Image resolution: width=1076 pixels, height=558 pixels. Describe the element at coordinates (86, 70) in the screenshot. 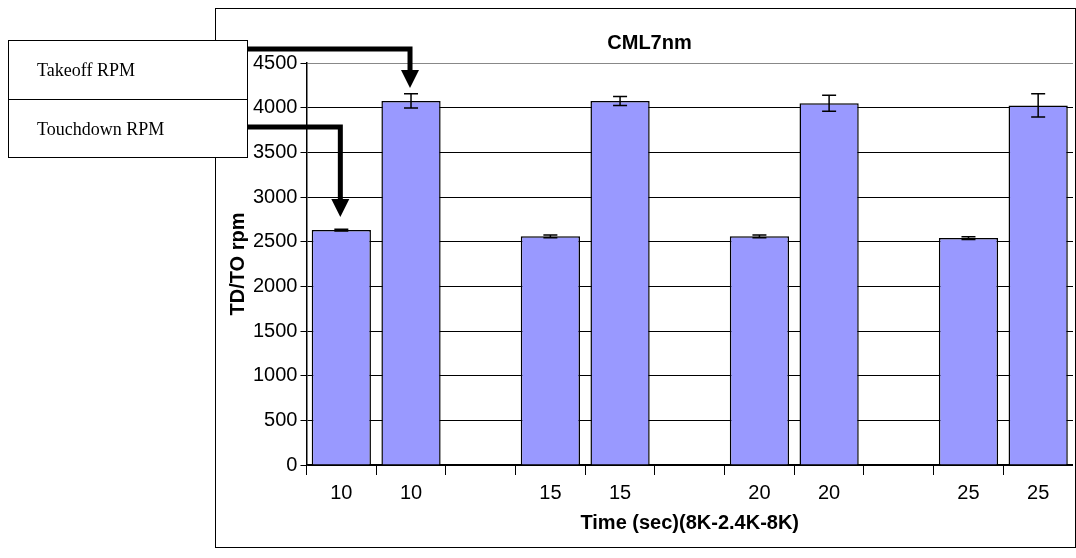

I see `text: Takeoff RPM` at that location.